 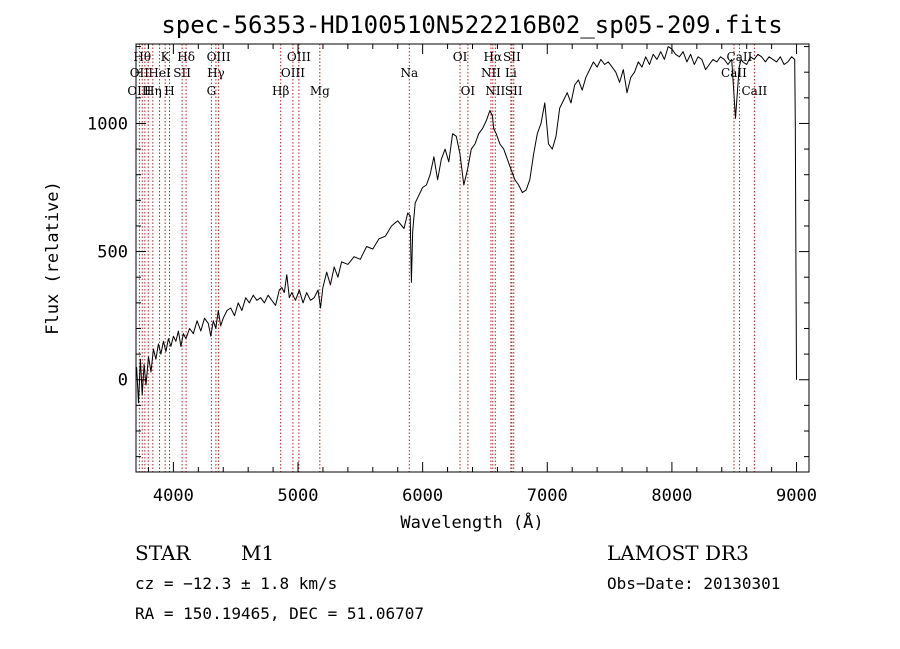 I want to click on x-tick-label: 5000, so click(x=298, y=496).